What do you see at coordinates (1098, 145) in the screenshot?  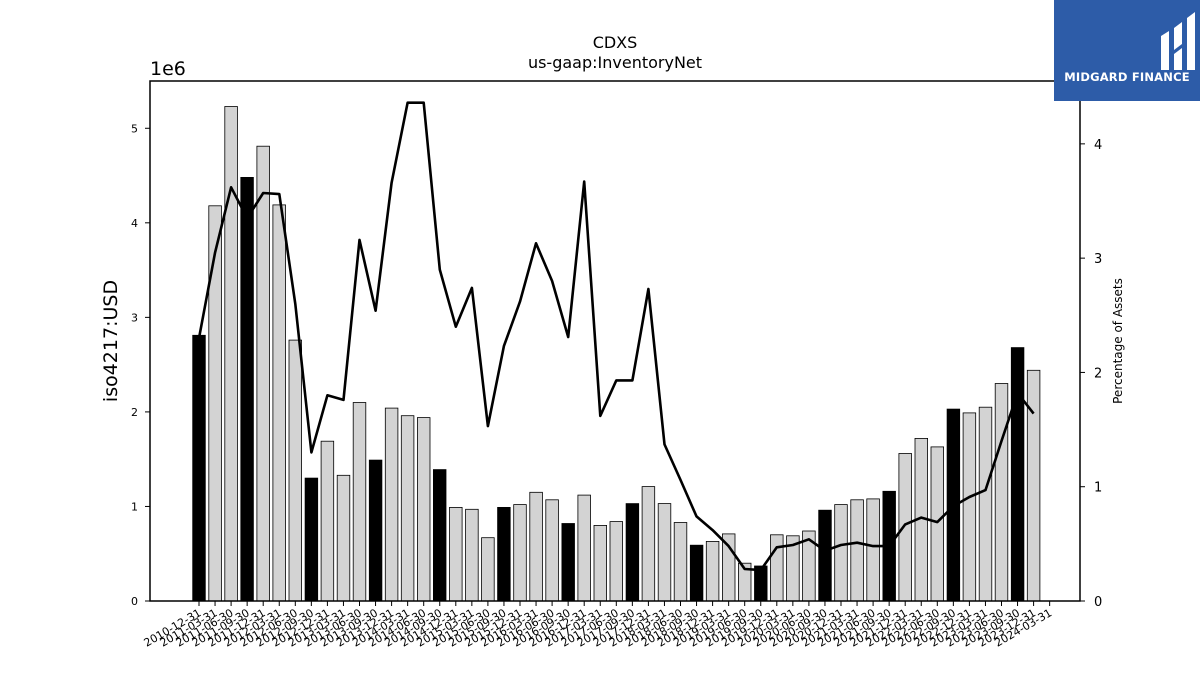 I see `y2-tick-label: 4` at bounding box center [1098, 145].